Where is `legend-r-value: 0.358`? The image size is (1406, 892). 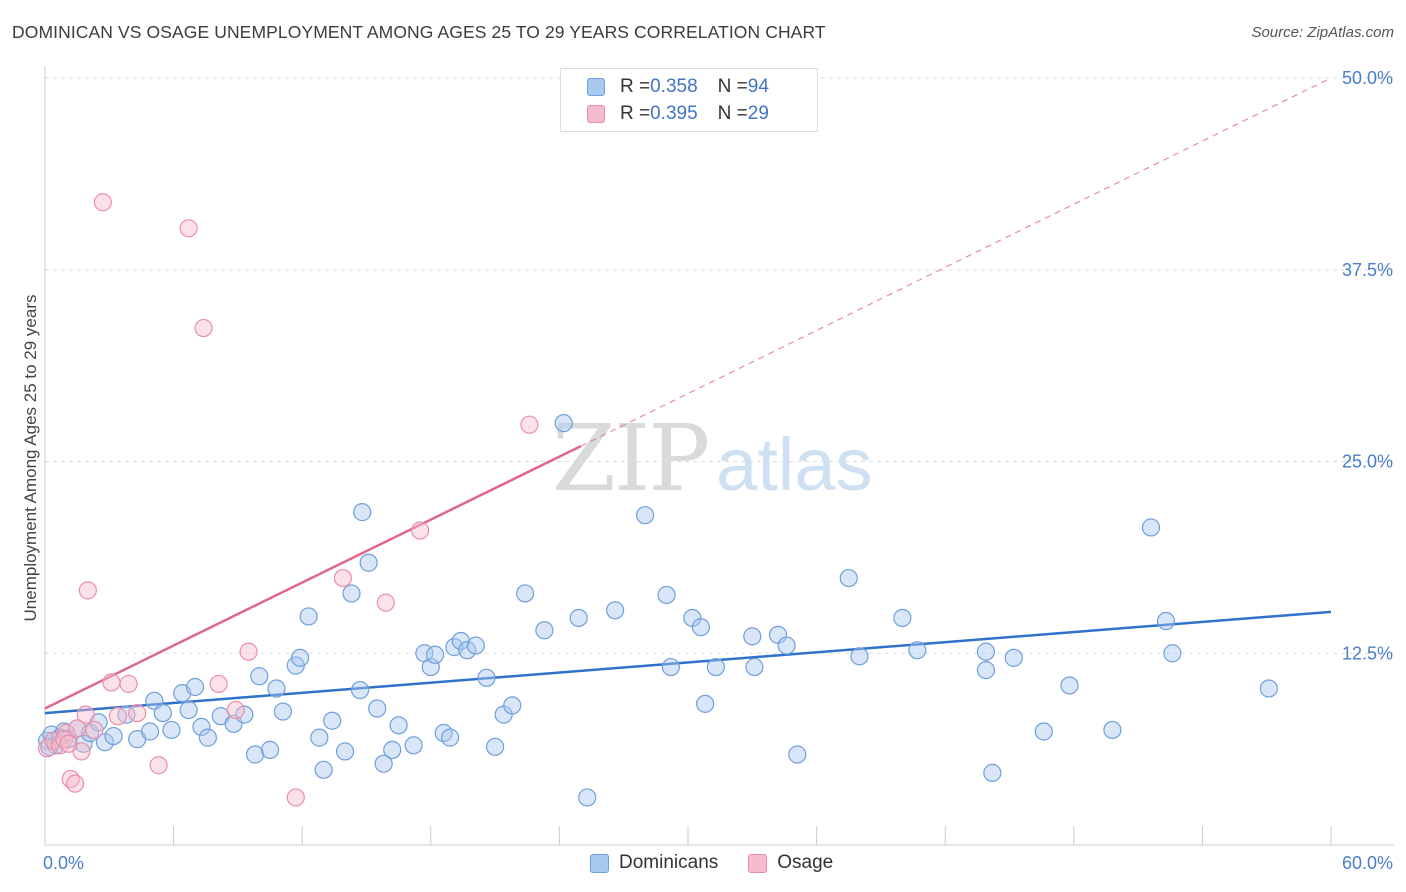
legend-r-value: 0.358 is located at coordinates (674, 86).